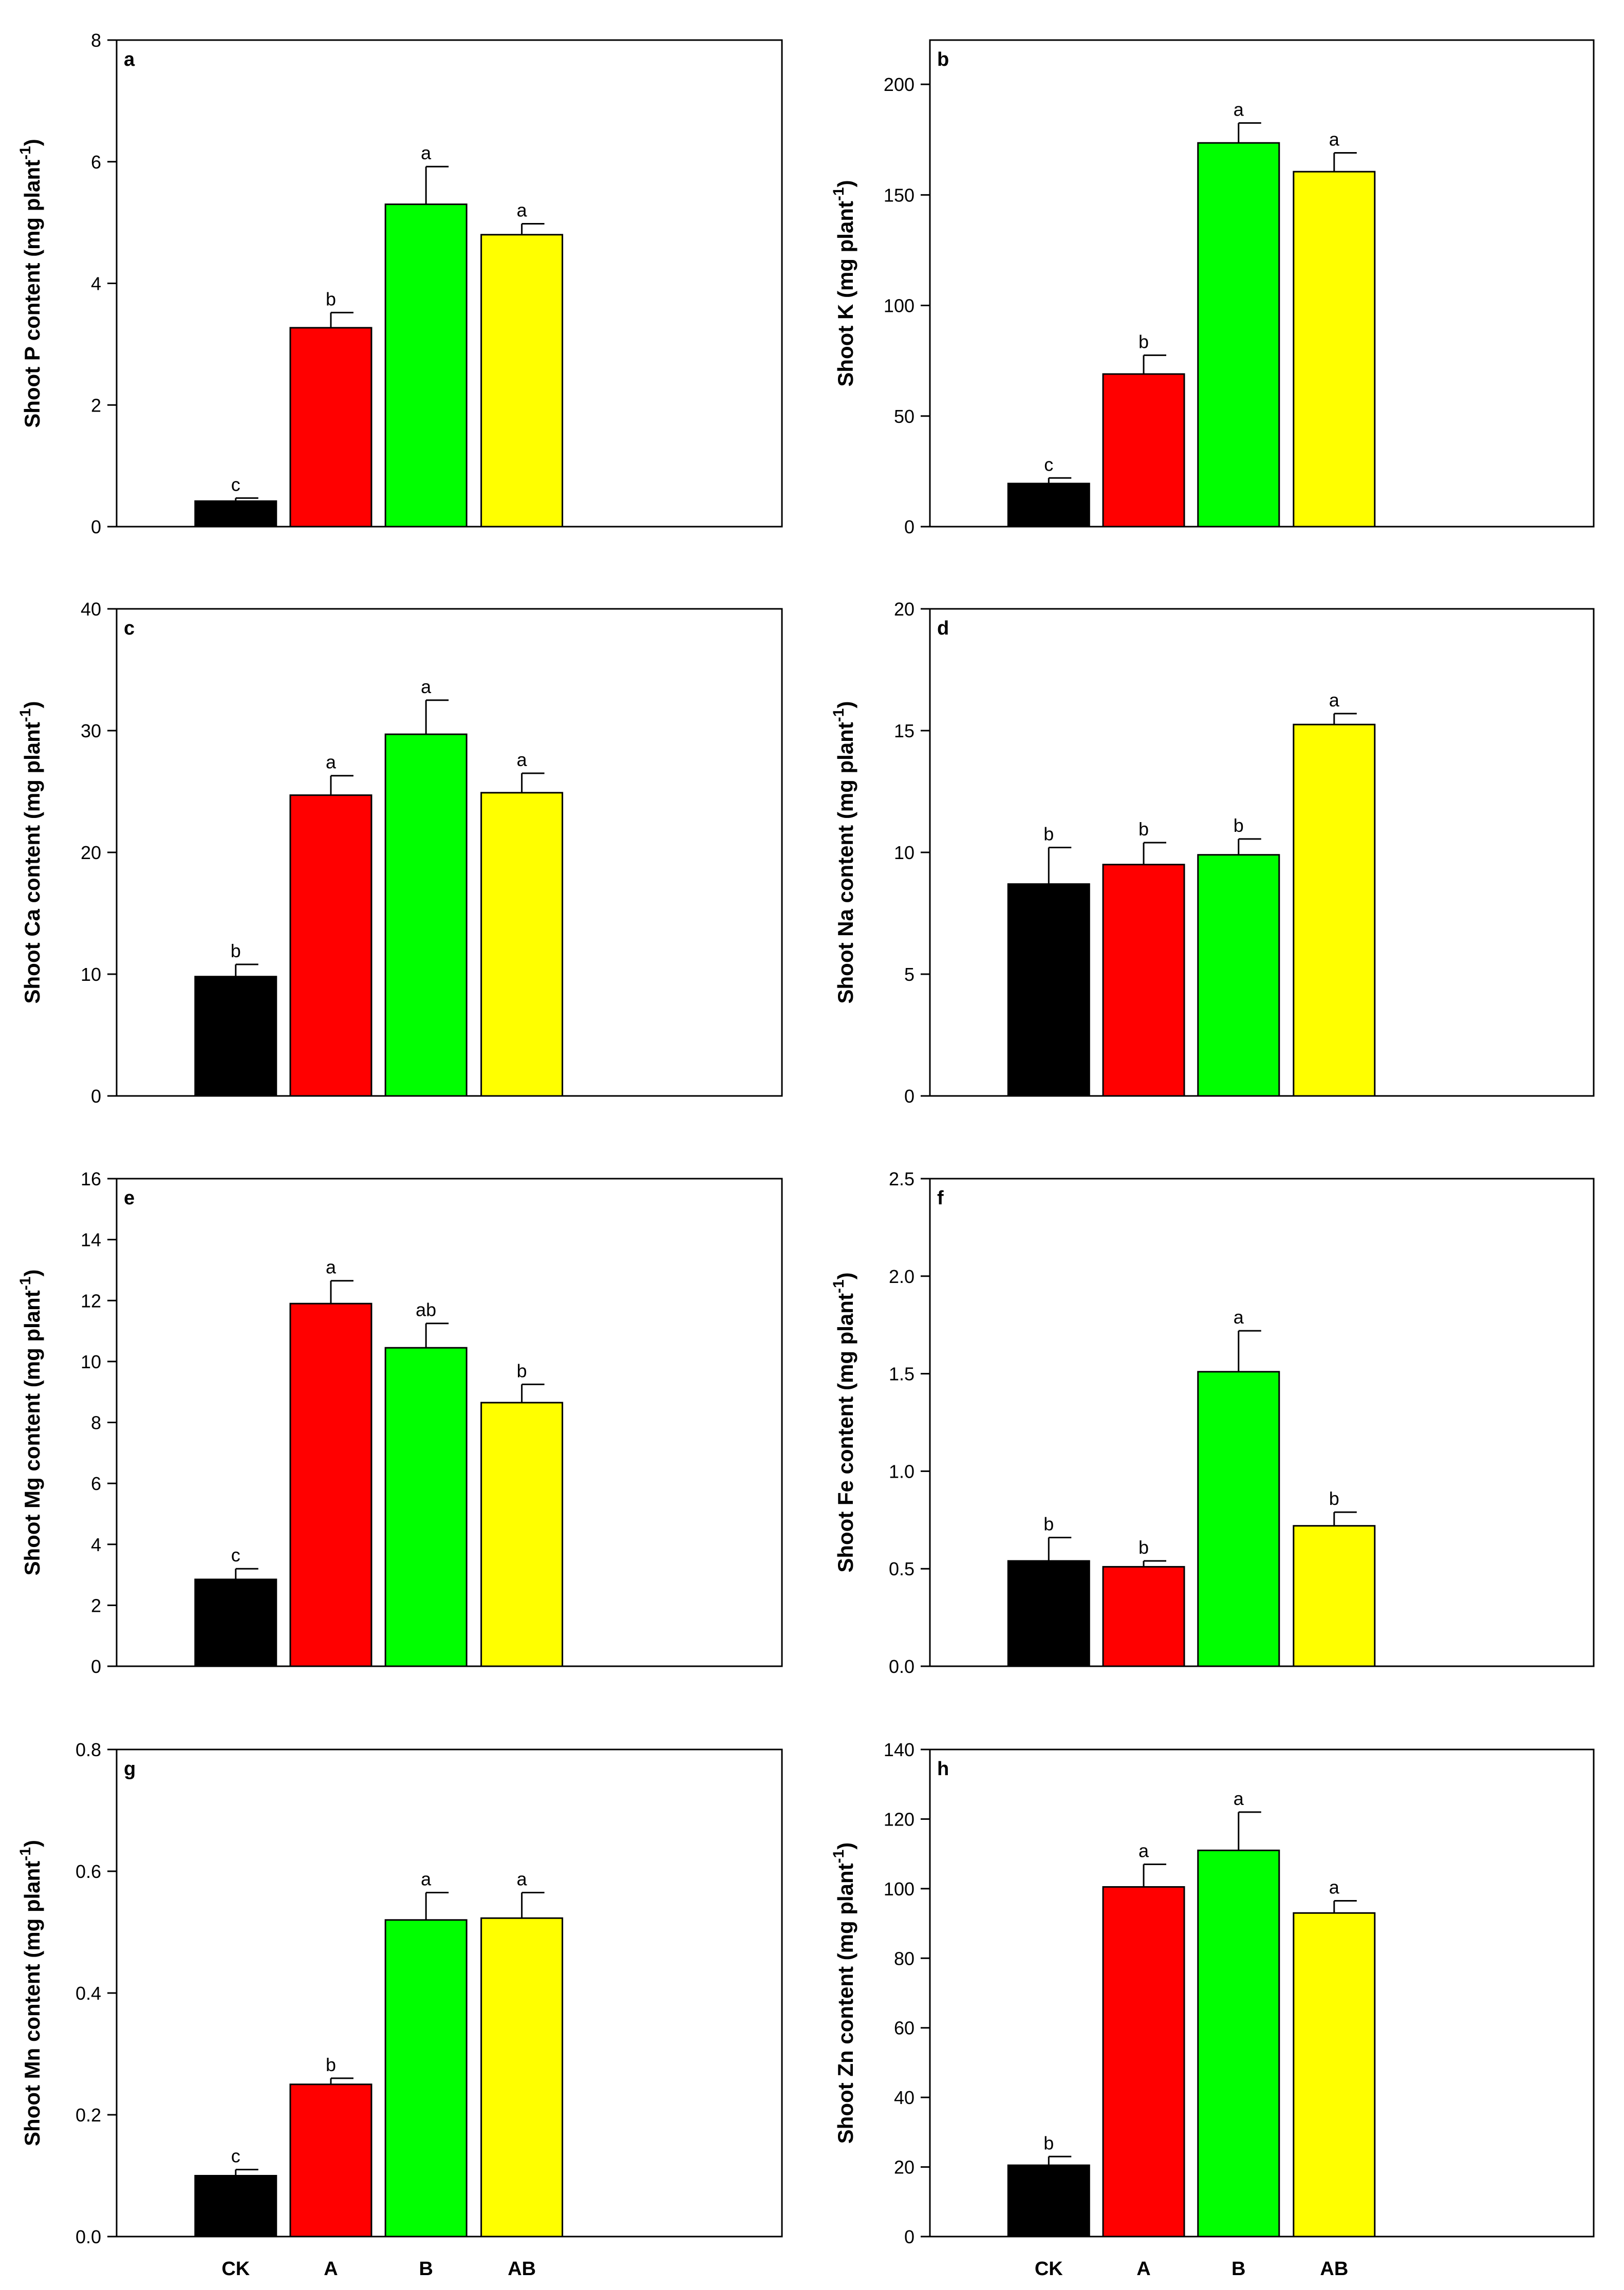 The height and width of the screenshot is (2290, 1624). I want to click on y-tick-label: 2.0, so click(901, 1276).